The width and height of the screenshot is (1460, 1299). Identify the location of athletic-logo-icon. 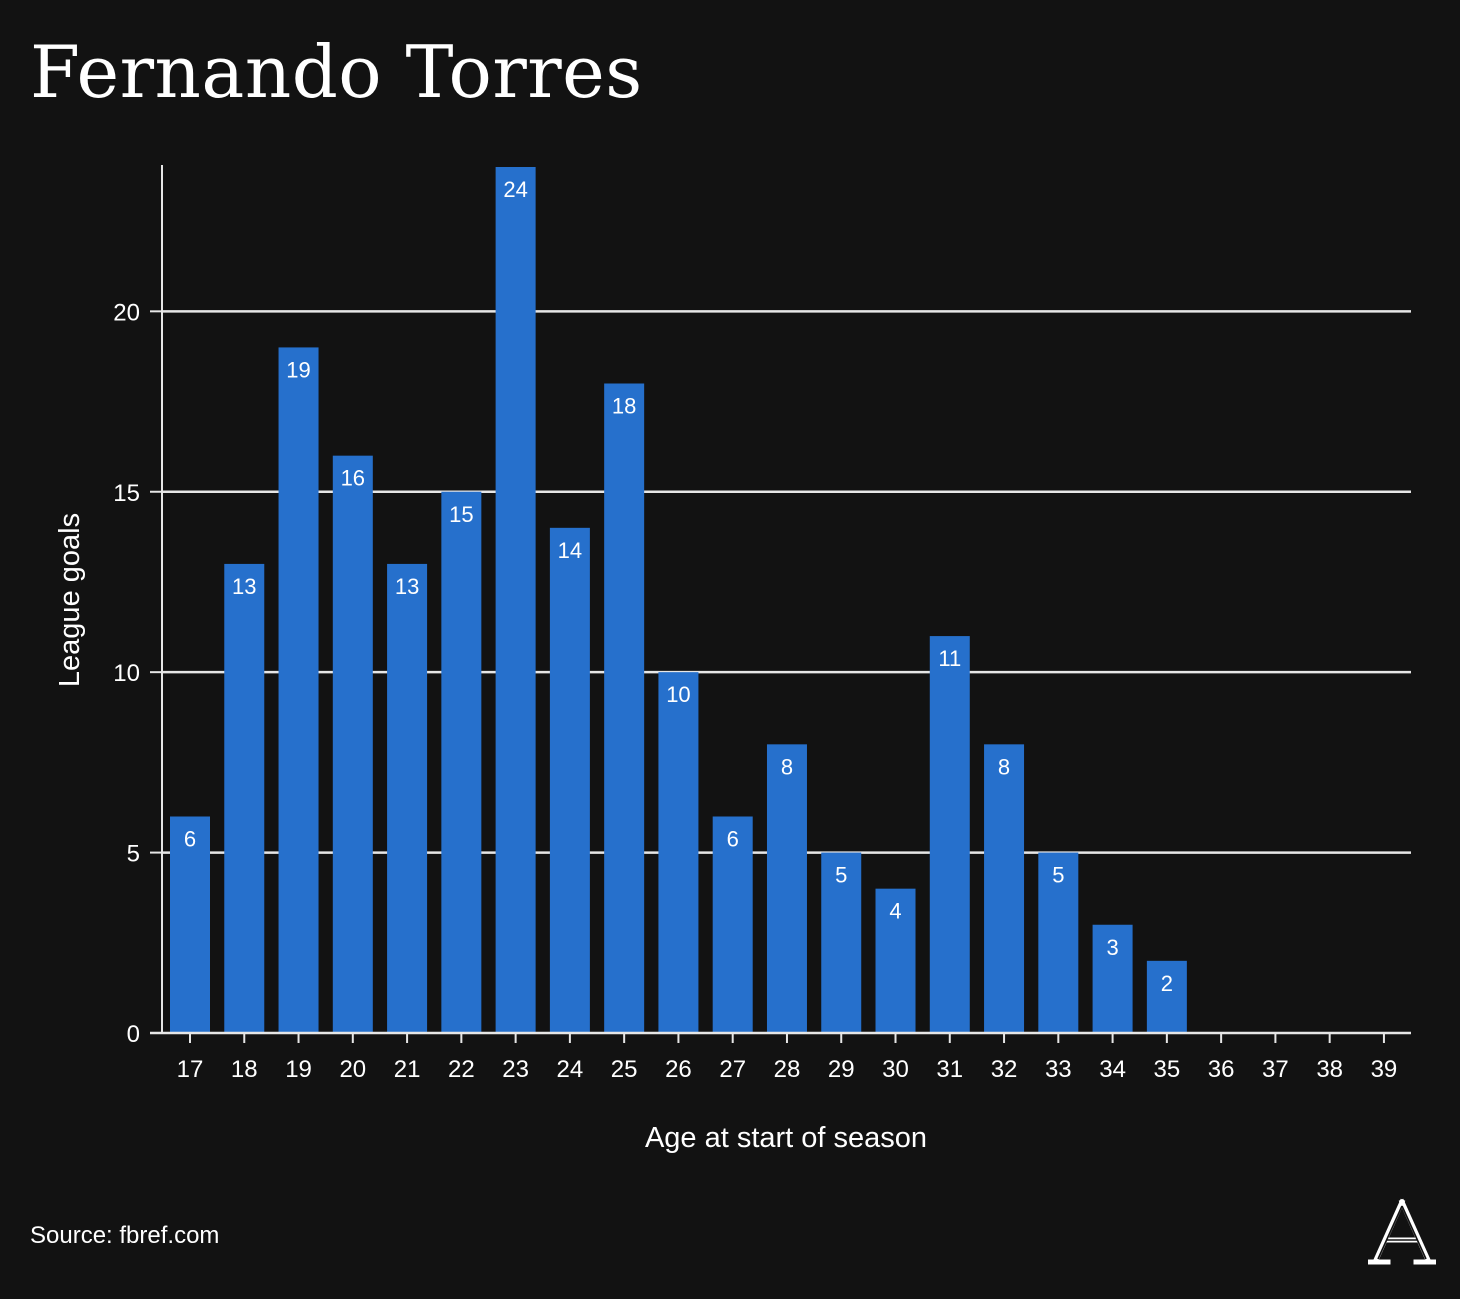
(1402, 1231).